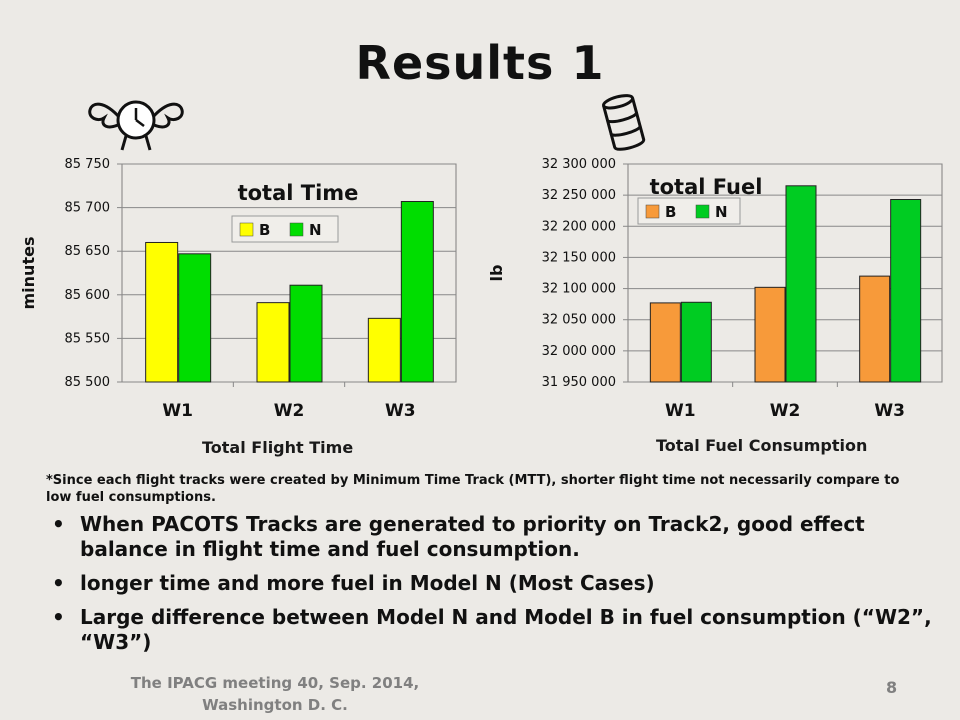  I want to click on y-tick-label: 32 200 000, so click(579, 226).